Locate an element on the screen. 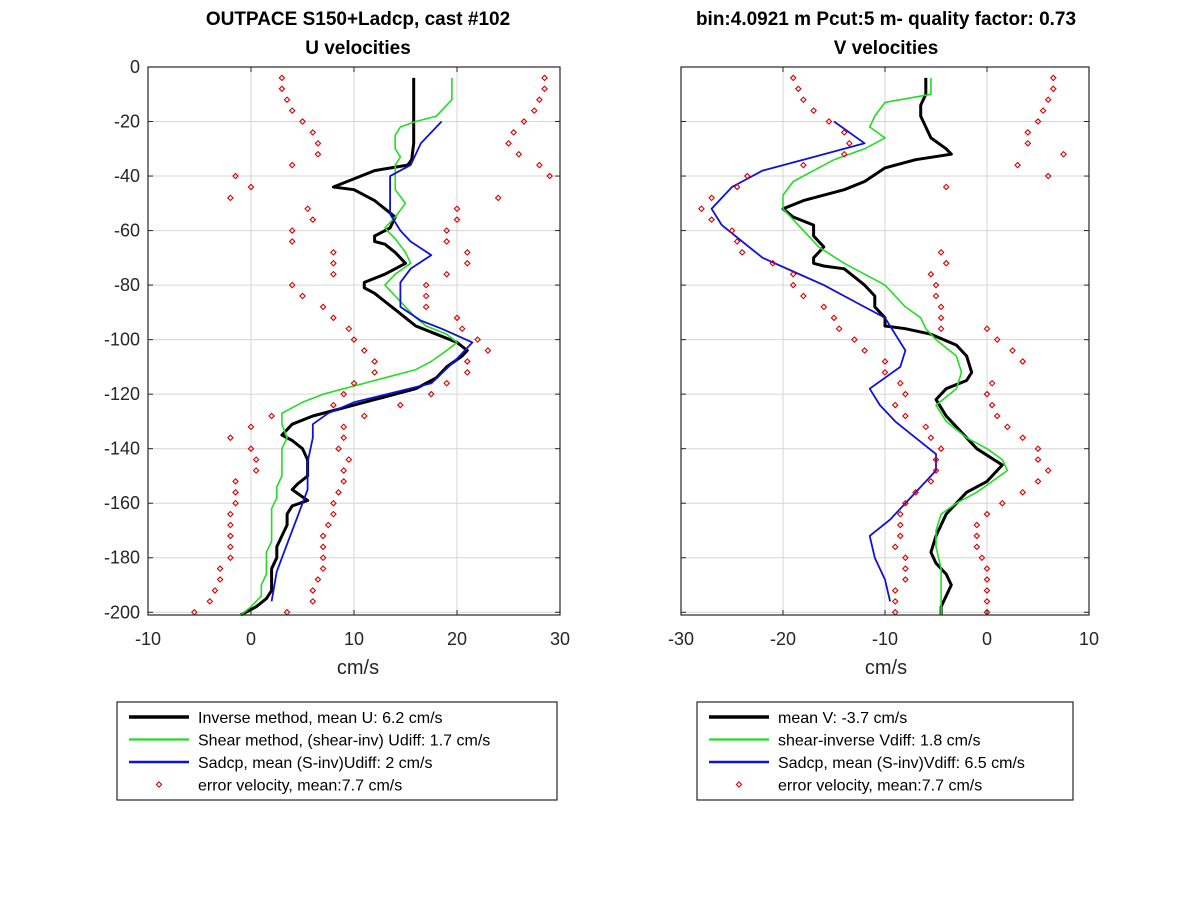 This screenshot has height=900, width=1200. v-legend-inverse-label: mean V: -3.7 cm/s is located at coordinates (842, 718).